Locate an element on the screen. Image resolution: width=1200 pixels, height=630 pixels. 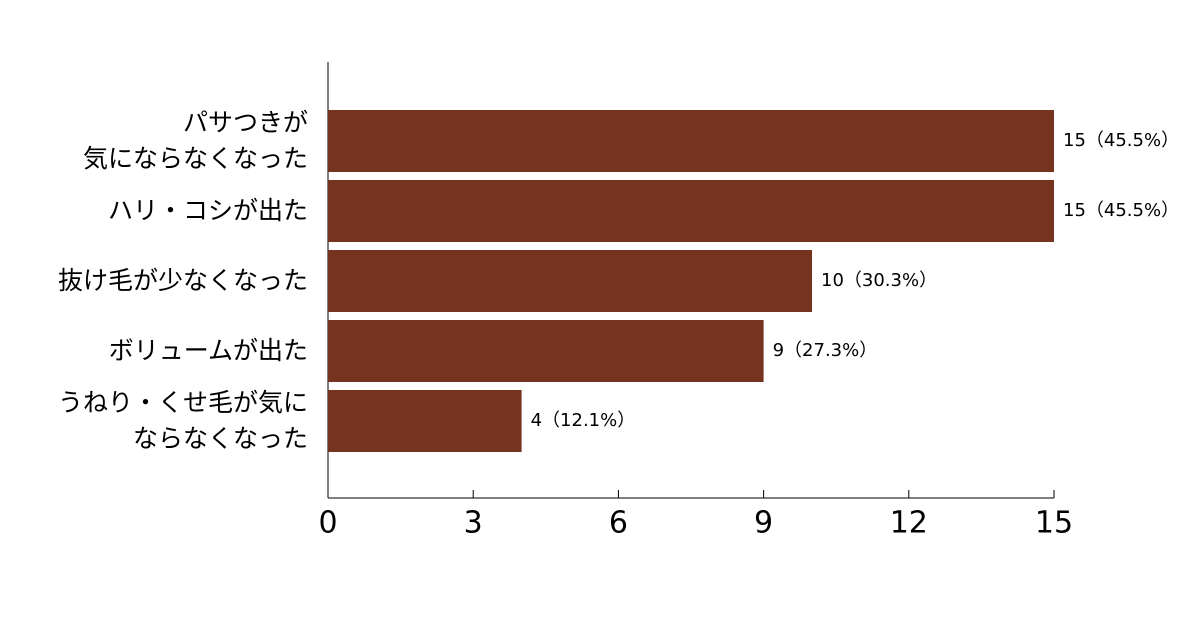
y-tick-label: ボリュームが出た is located at coordinates (208, 350).